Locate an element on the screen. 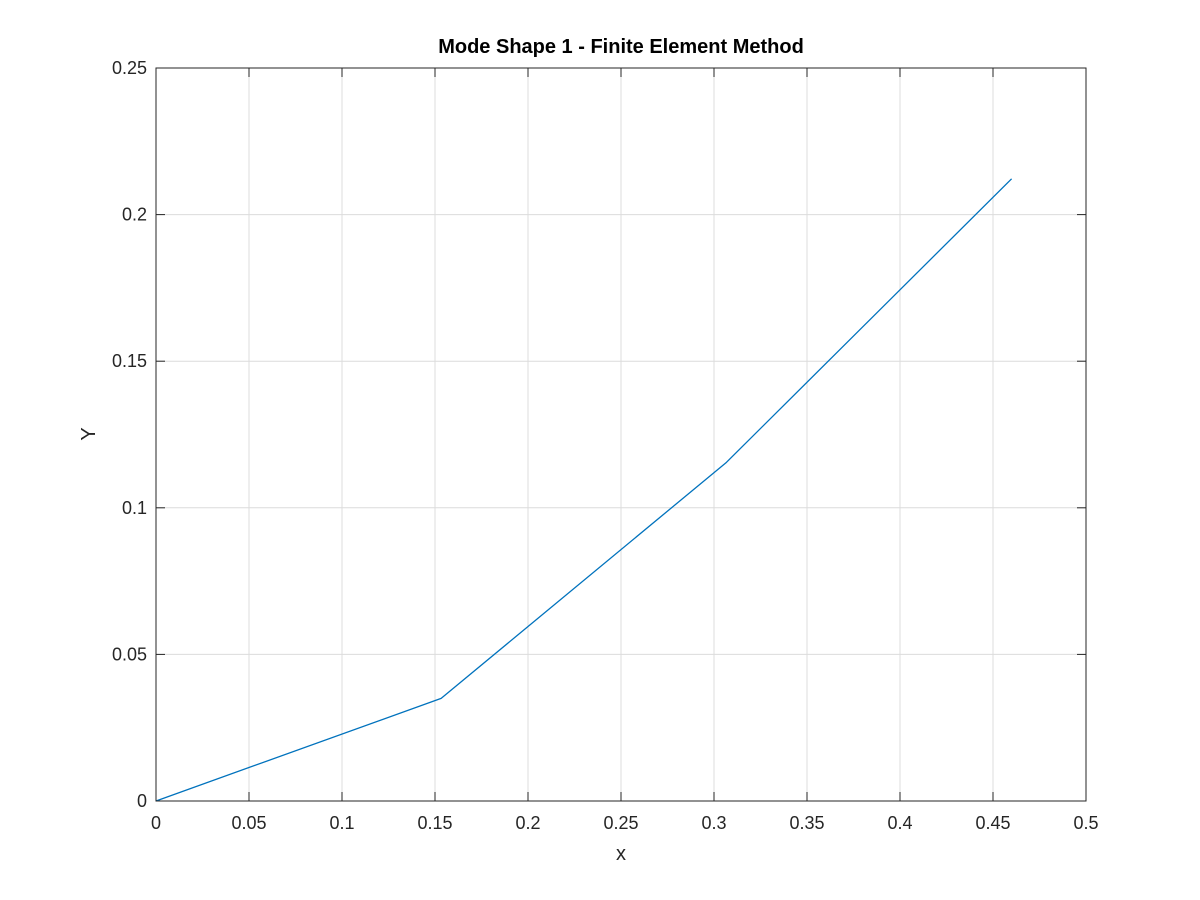  x-tick-label: 0.4 is located at coordinates (899, 823).